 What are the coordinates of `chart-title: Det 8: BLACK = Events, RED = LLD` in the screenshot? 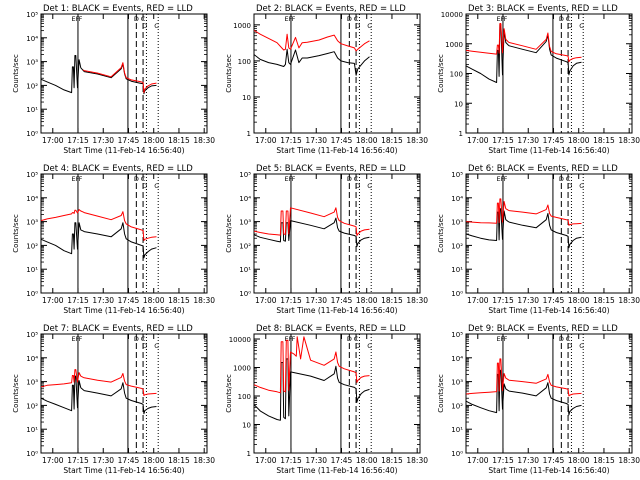 It's located at (331, 329).